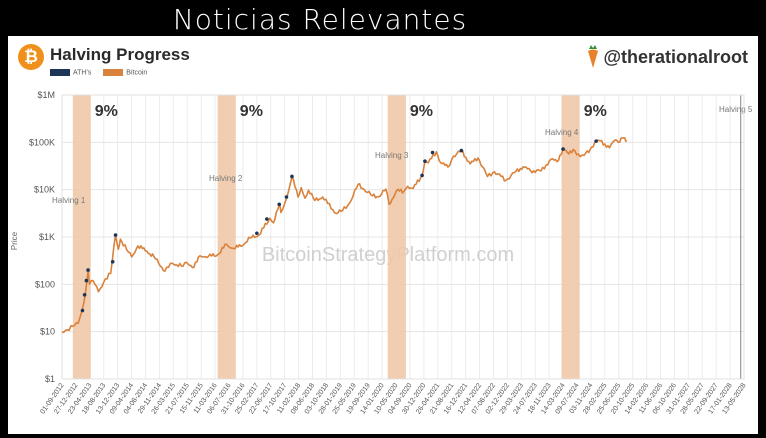 This screenshot has height=438, width=766. Describe the element at coordinates (45, 284) in the screenshot. I see `y-tick-label-2: $100` at that location.